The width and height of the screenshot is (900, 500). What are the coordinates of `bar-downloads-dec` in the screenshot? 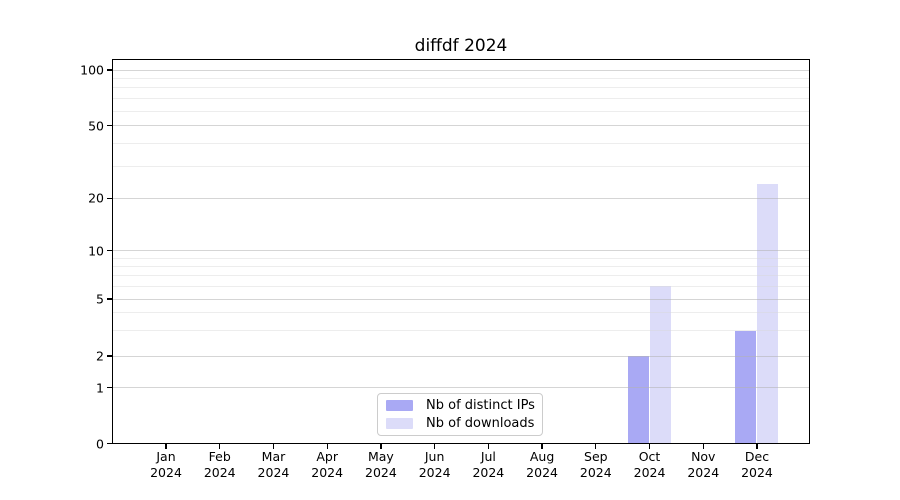 It's located at (768, 313).